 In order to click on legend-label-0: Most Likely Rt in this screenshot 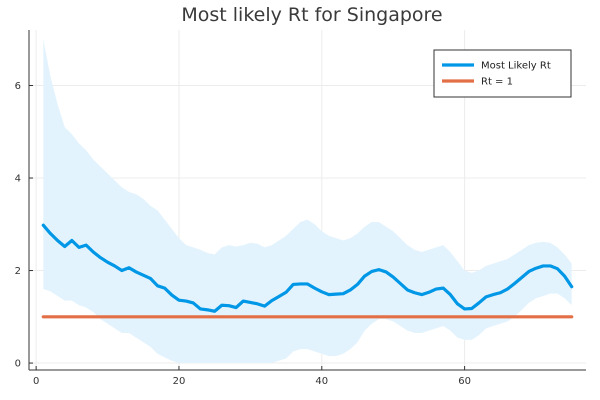, I will do `click(516, 66)`.